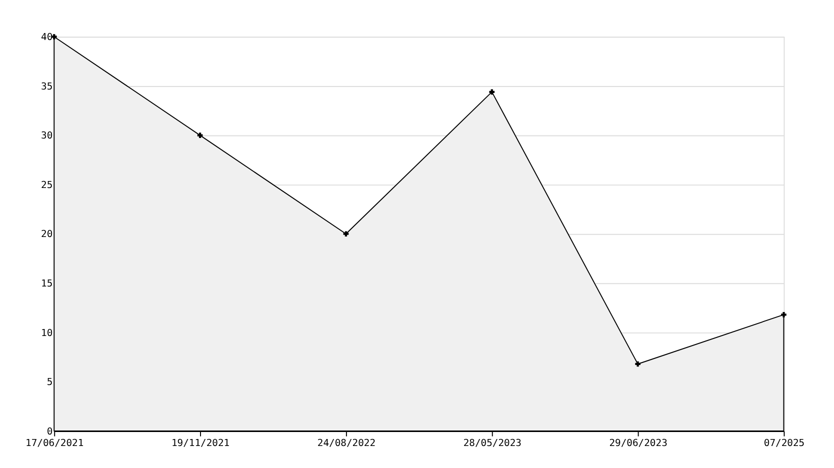 The height and width of the screenshot is (468, 834). What do you see at coordinates (47, 38) in the screenshot?
I see `y-tick-label: 40` at bounding box center [47, 38].